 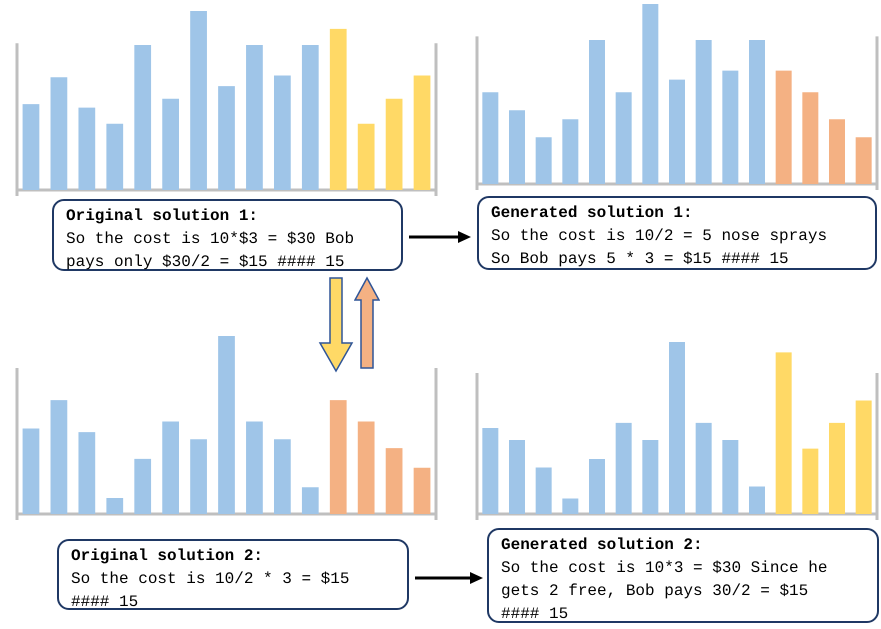 What do you see at coordinates (210, 579) in the screenshot?
I see `text: So the cost is 10/2 * 3 = $15` at bounding box center [210, 579].